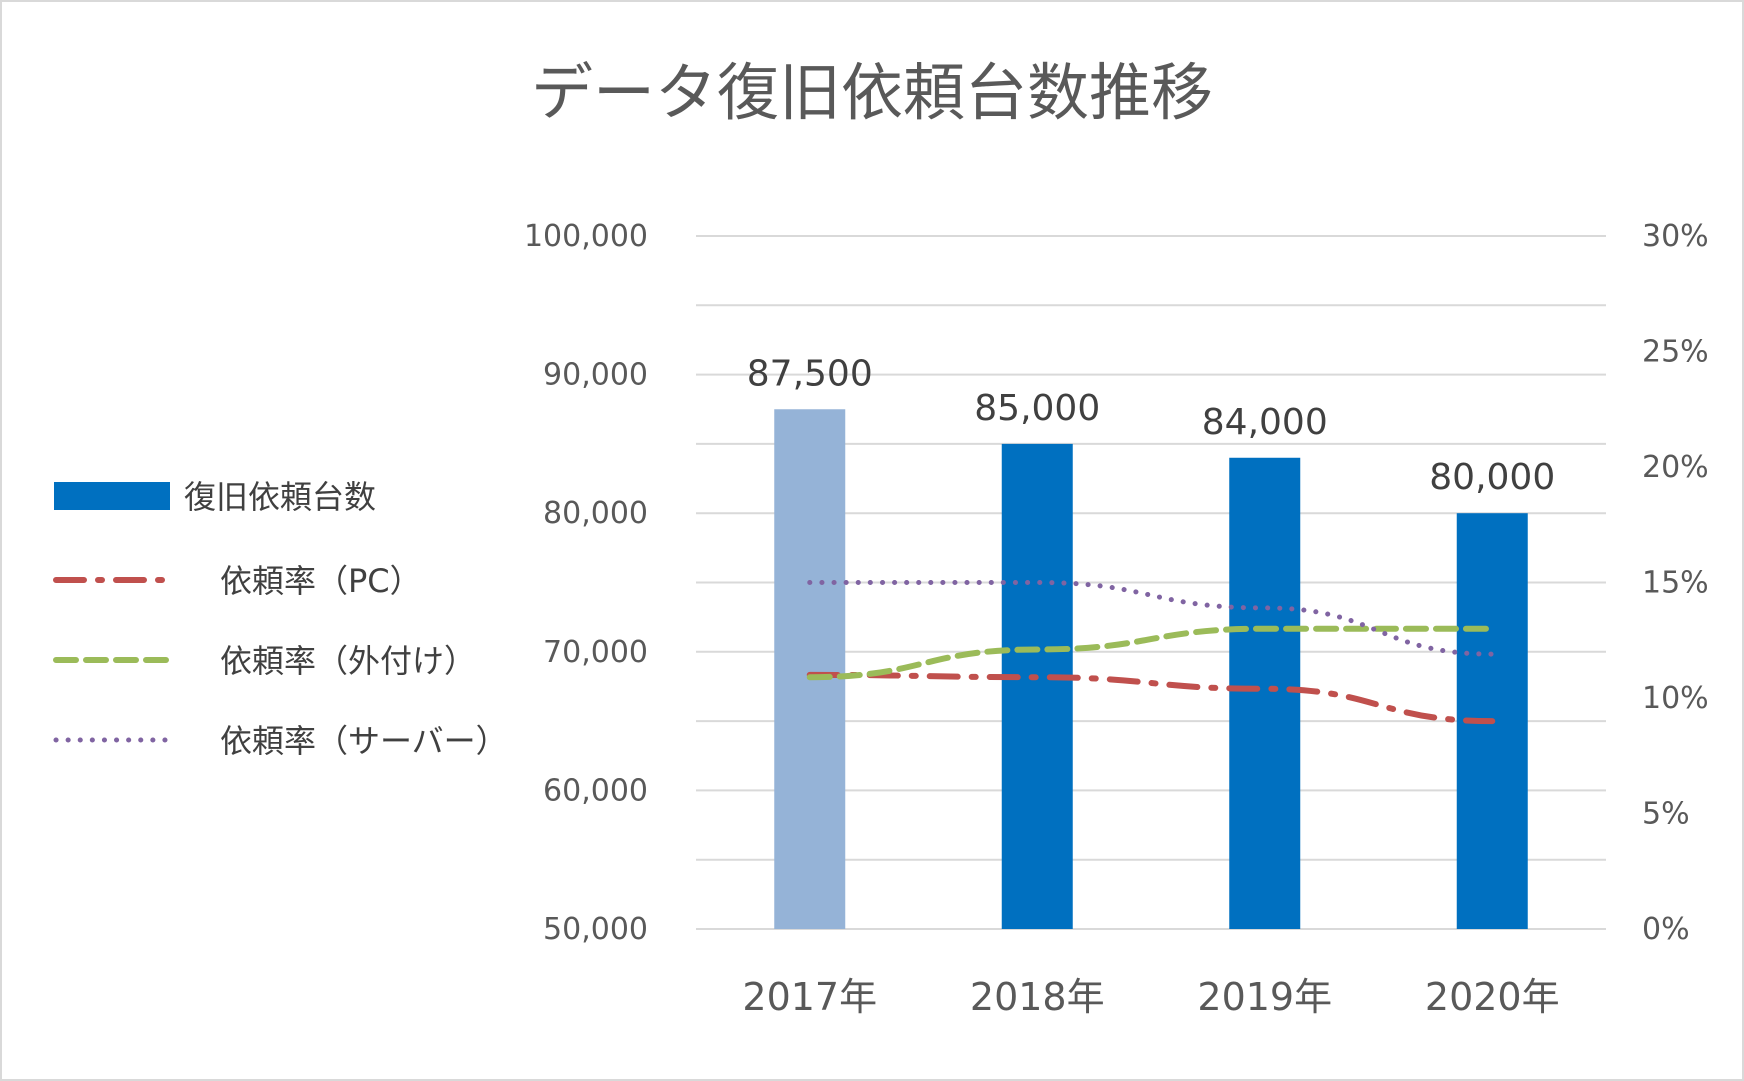 The image size is (1744, 1081). What do you see at coordinates (586, 236) in the screenshot?
I see `left-tick-label: 100,000` at bounding box center [586, 236].